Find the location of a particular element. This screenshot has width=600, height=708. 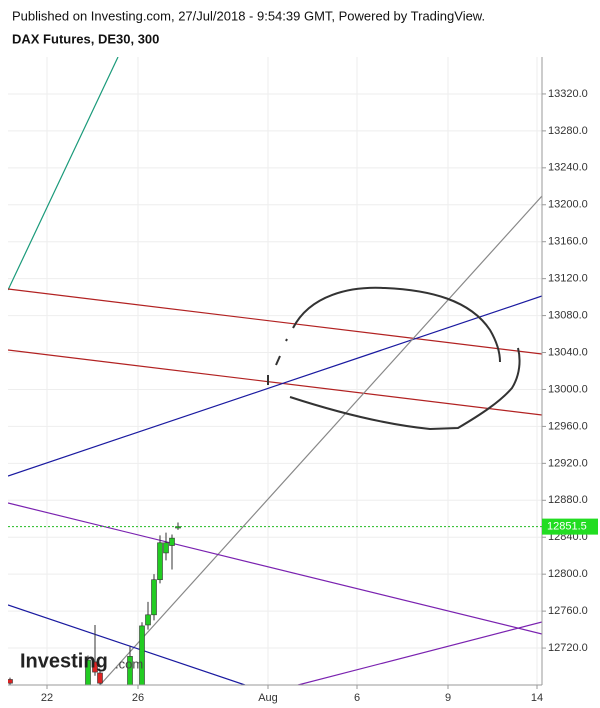

candles is located at coordinates (94, 603).